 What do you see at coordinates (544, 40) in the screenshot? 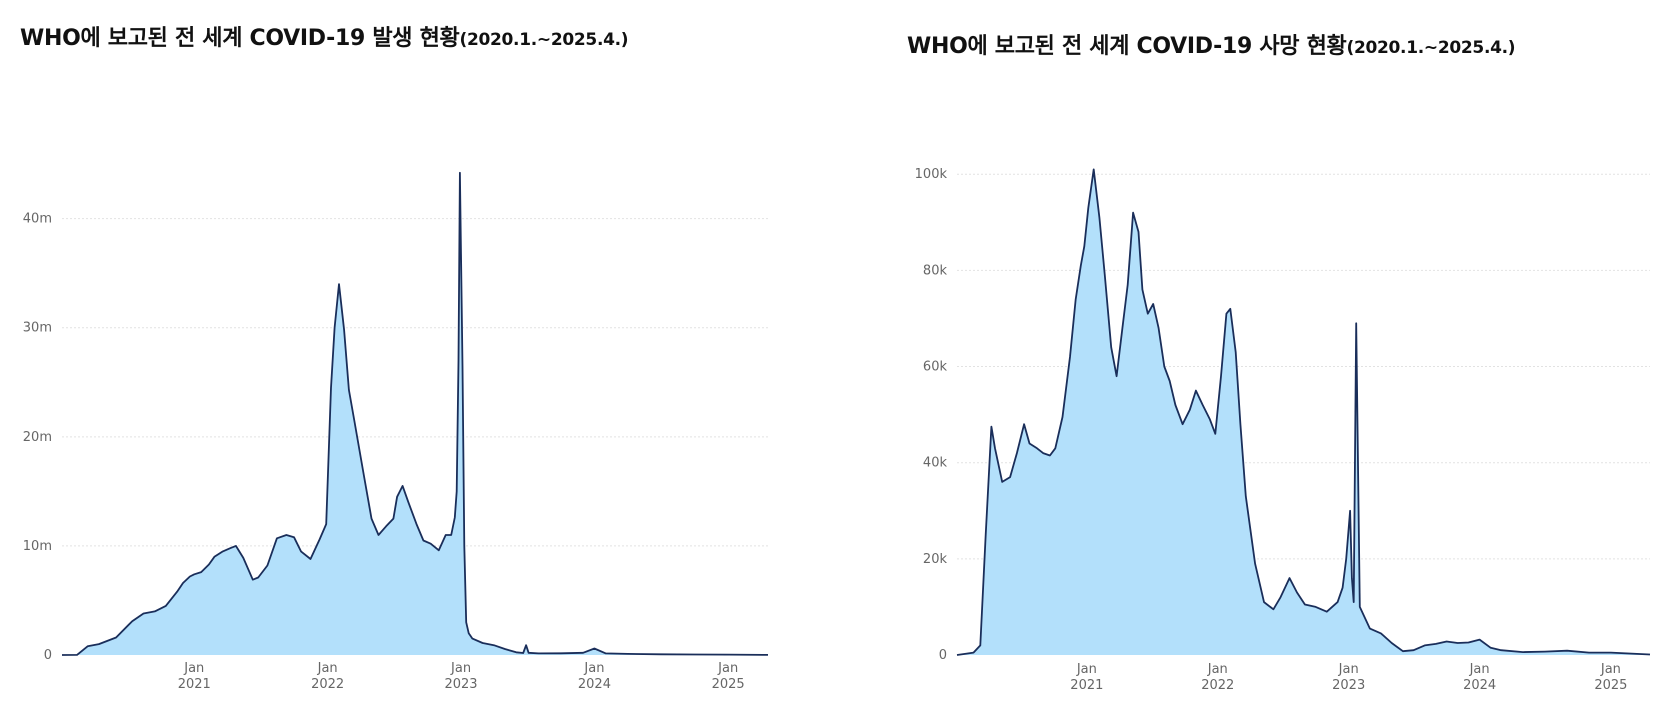
I see `chart-subtitle-cases: (2020.1.~2025.4.)` at bounding box center [544, 40].